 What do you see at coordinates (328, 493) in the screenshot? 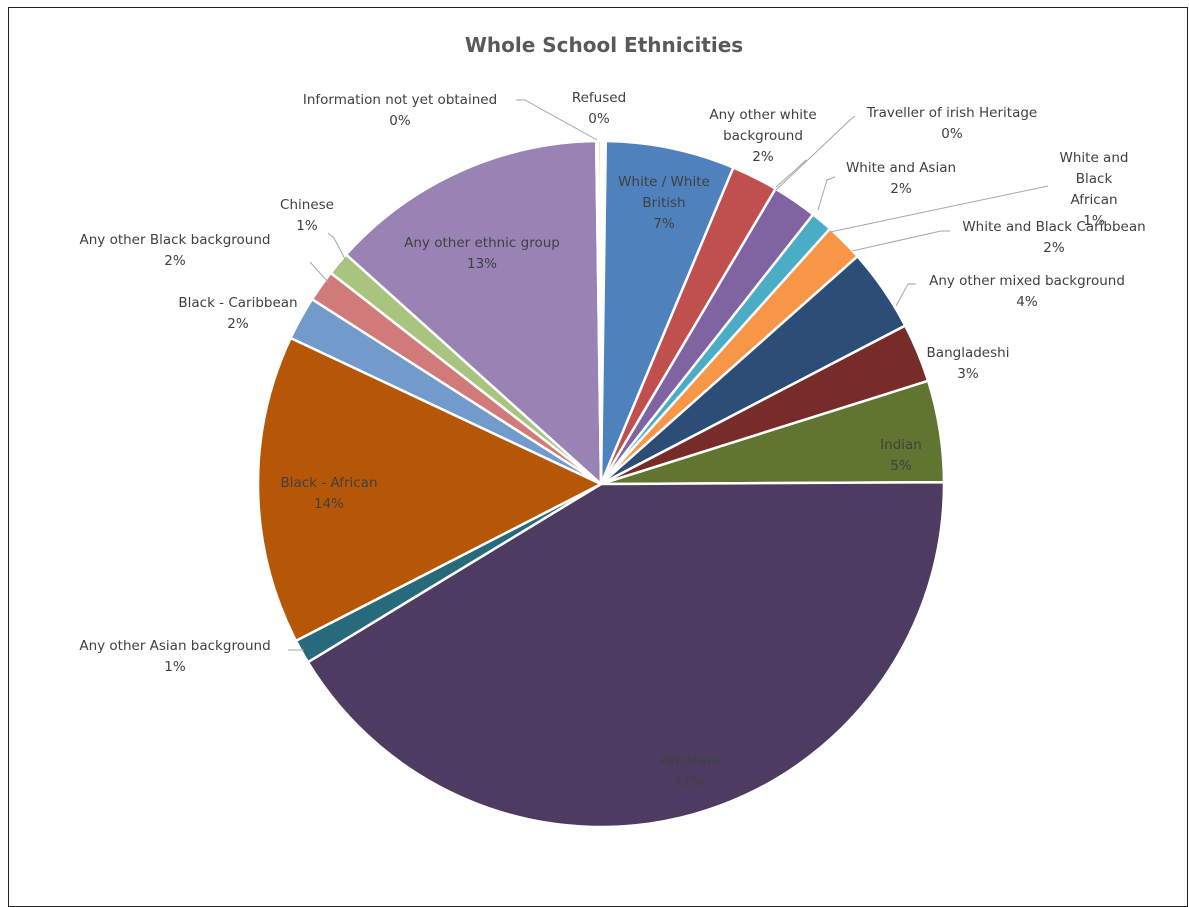
I see `data-label-black-african: Black - African 14%` at bounding box center [328, 493].